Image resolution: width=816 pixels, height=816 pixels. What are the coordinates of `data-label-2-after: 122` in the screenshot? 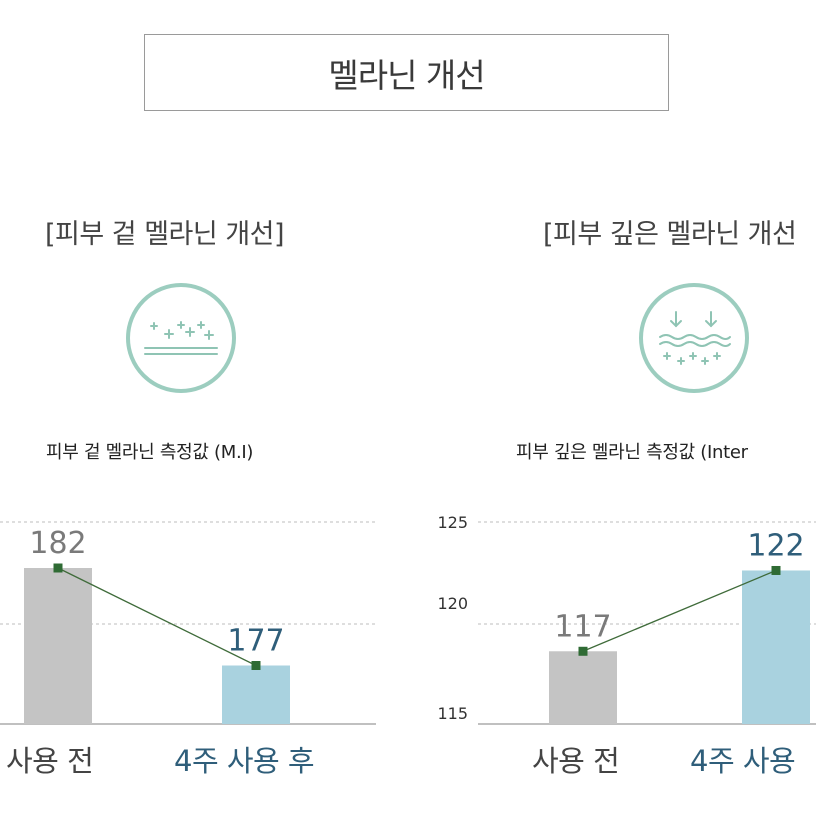 It's located at (775, 545).